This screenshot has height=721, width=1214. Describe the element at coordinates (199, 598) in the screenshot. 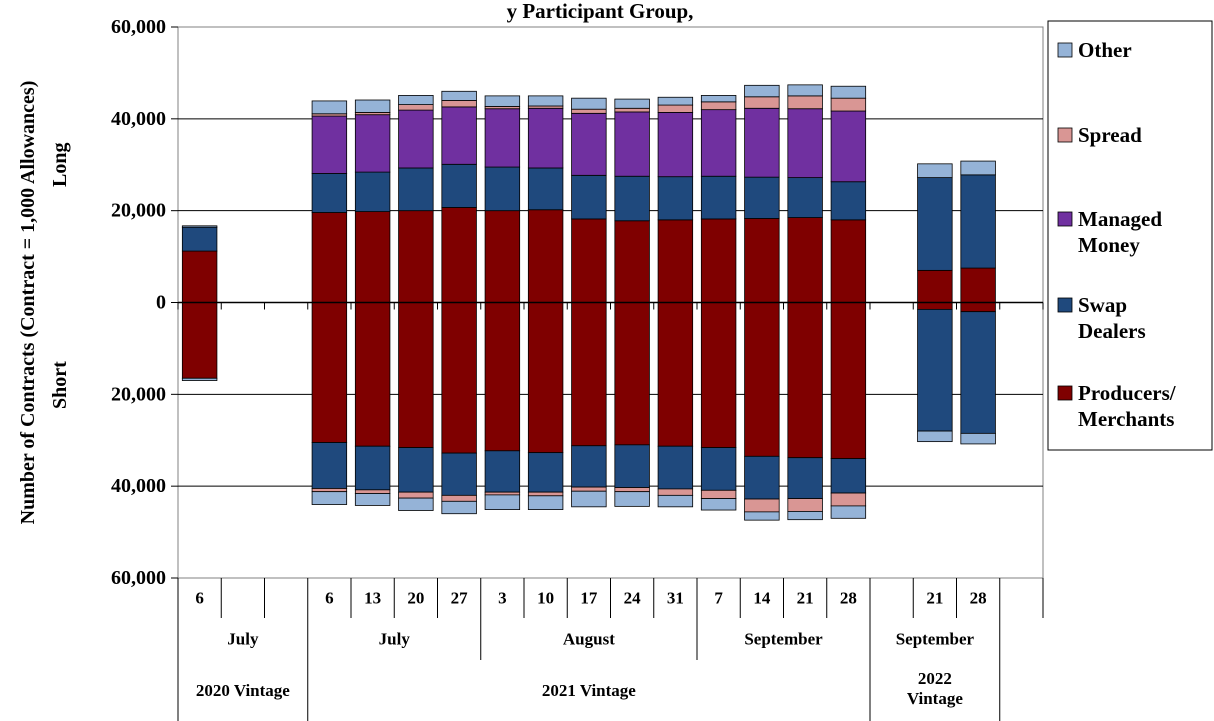

I see `category-label: 6` at that location.